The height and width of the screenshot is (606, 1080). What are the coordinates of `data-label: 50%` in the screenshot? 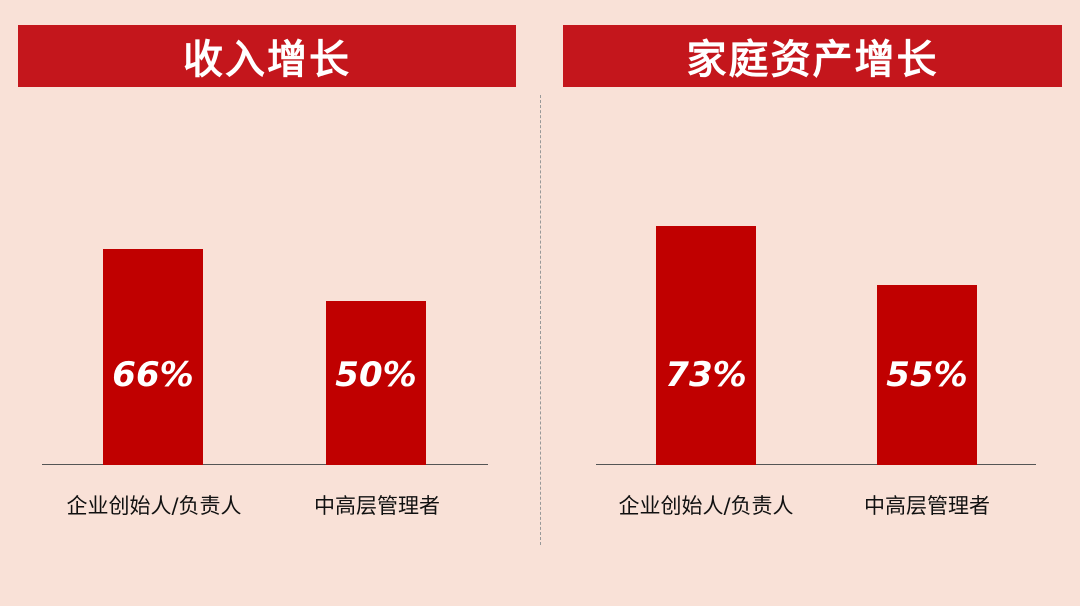 It's located at (376, 375).